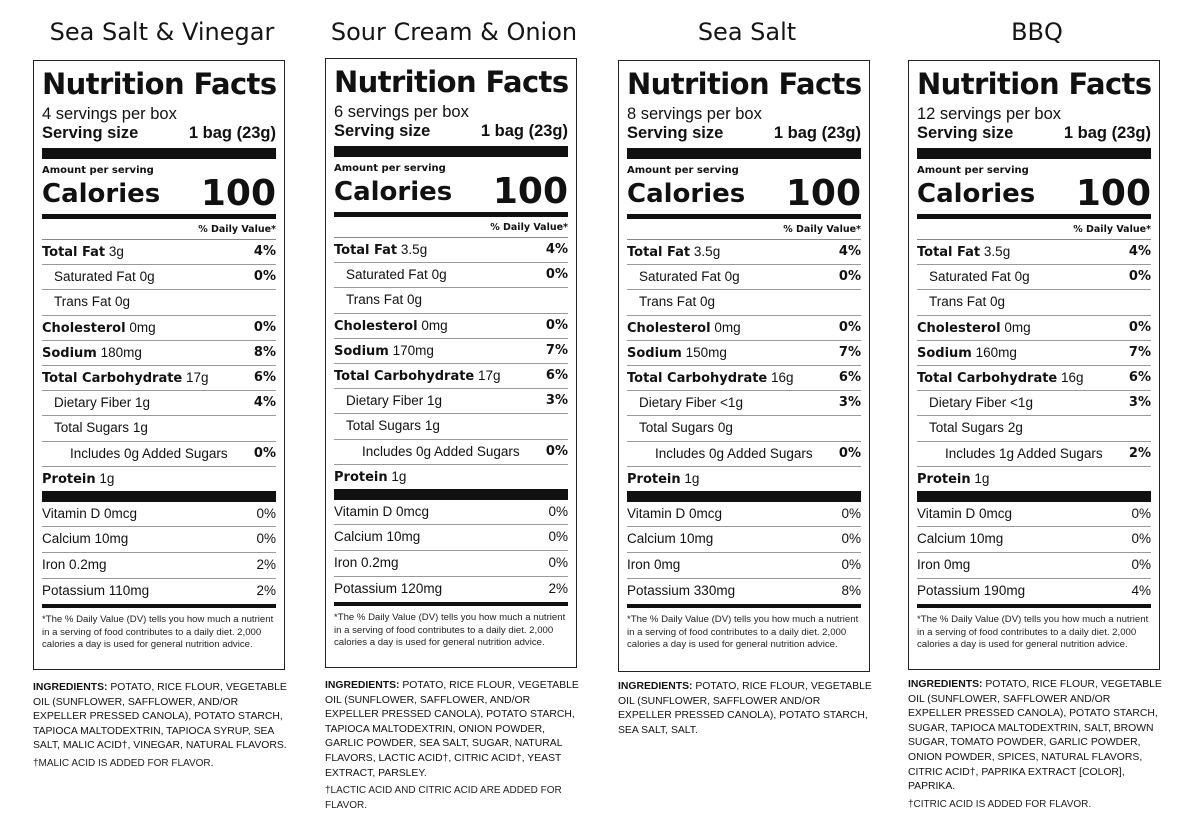 Image resolution: width=1200 pixels, height=821 pixels. Describe the element at coordinates (401, 112) in the screenshot. I see `servings-per-container: 6 servings per box` at that location.